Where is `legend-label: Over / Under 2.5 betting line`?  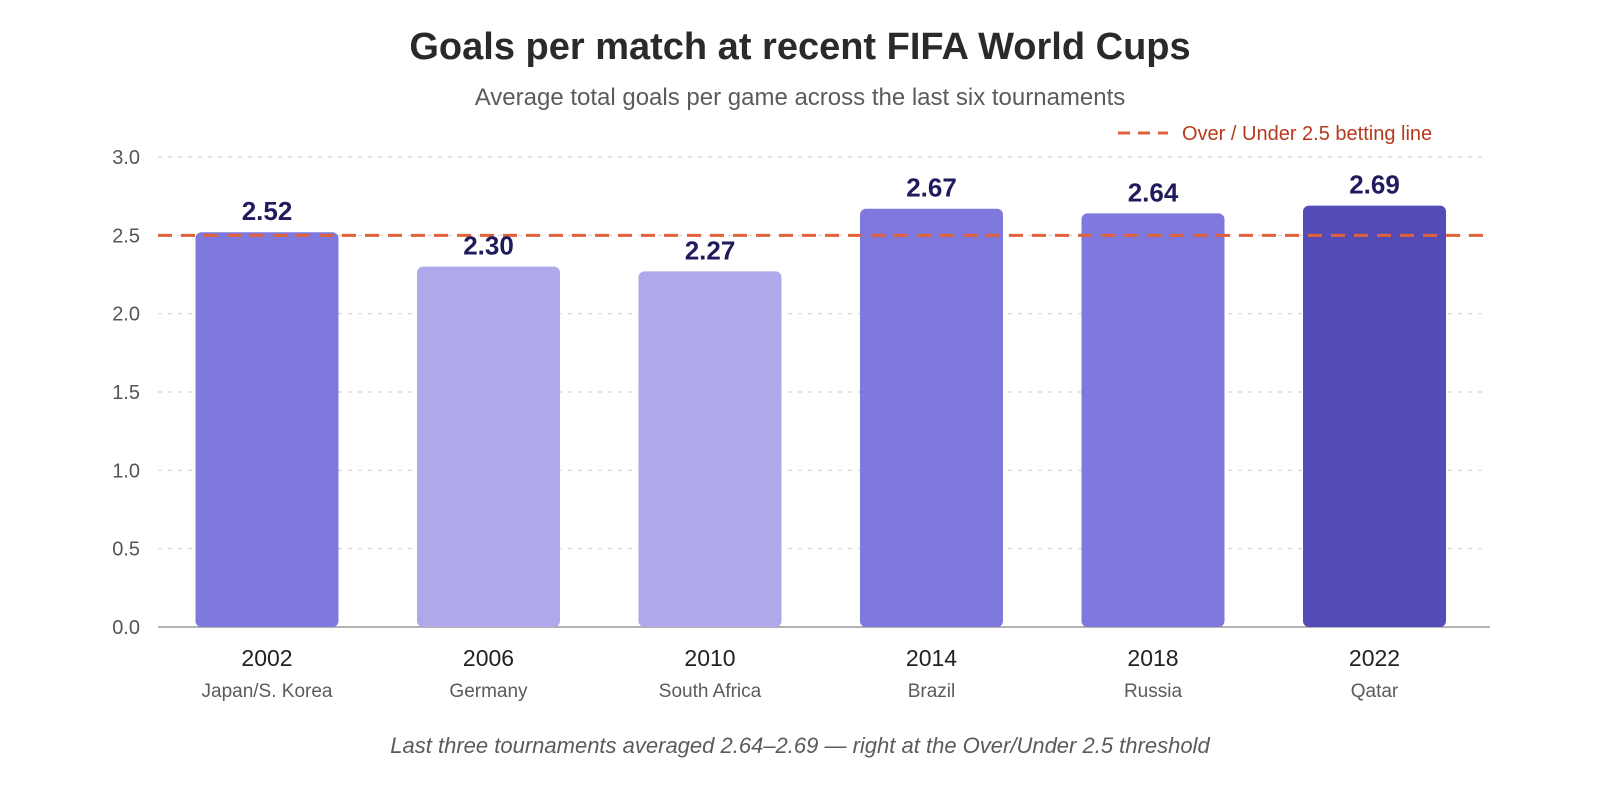
legend-label: Over / Under 2.5 betting line is located at coordinates (1307, 134).